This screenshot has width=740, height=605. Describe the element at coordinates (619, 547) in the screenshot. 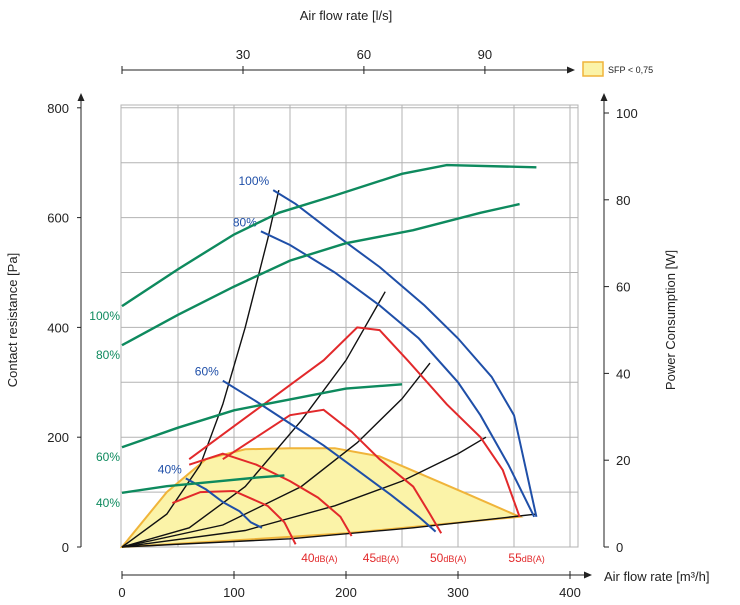

I see `right-axis-tick-label: 0` at that location.